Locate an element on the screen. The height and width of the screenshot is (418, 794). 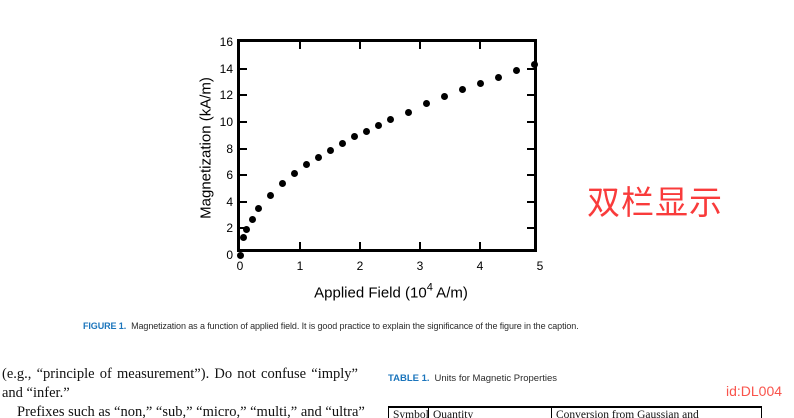
x-tick-label: 4 is located at coordinates (480, 266).